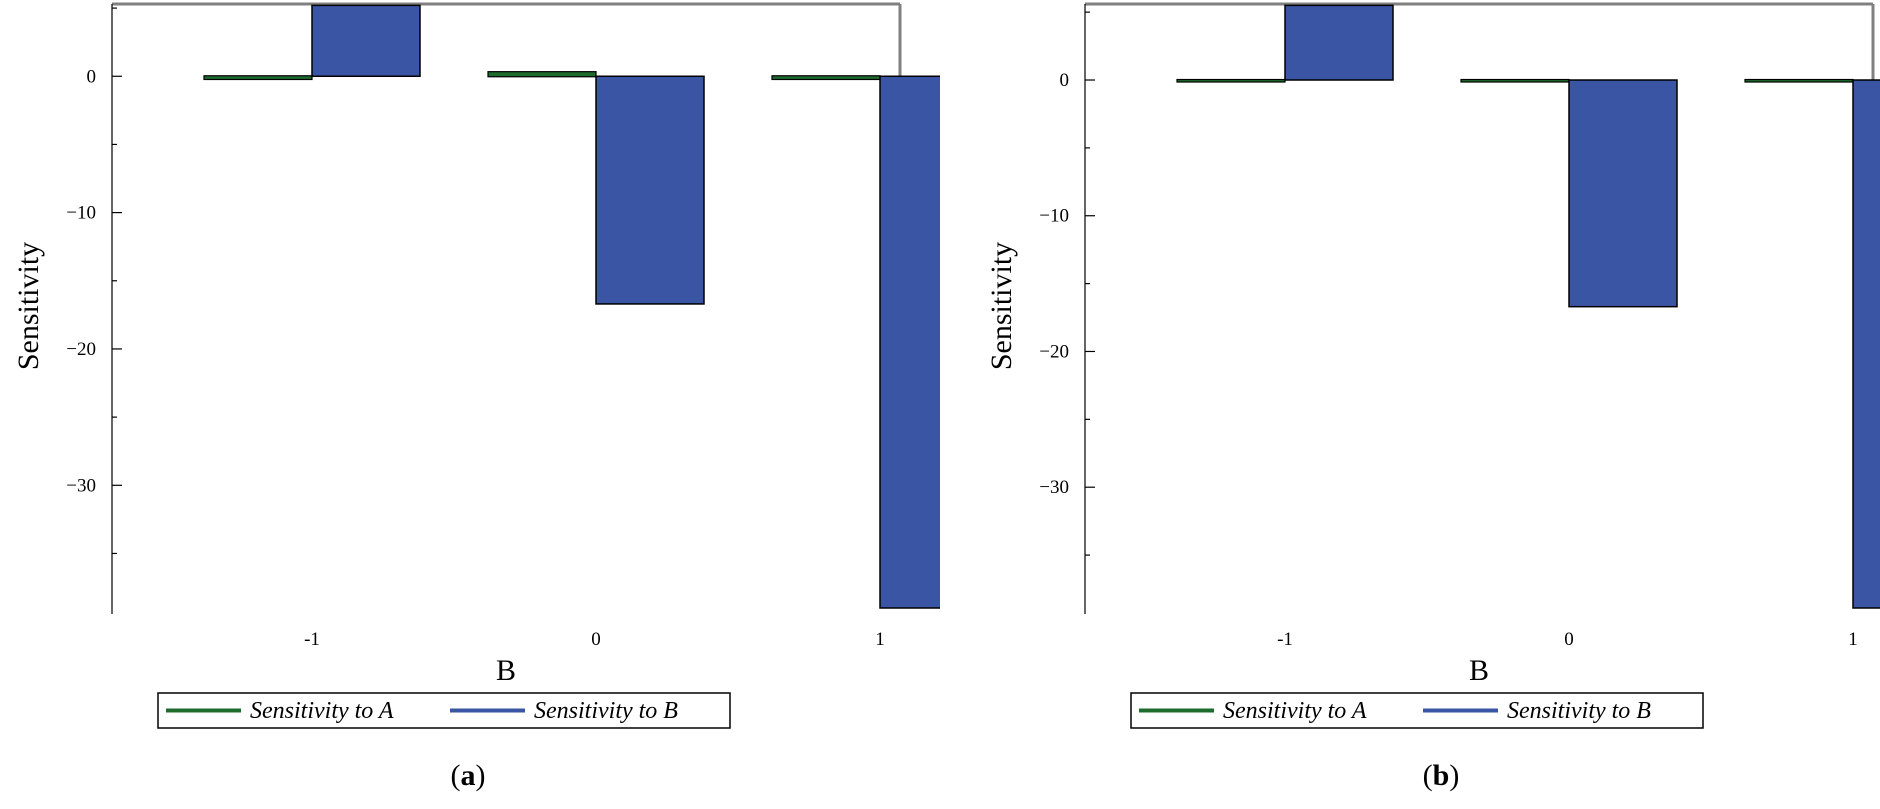  I want to click on caption-letter: b, so click(1441, 775).